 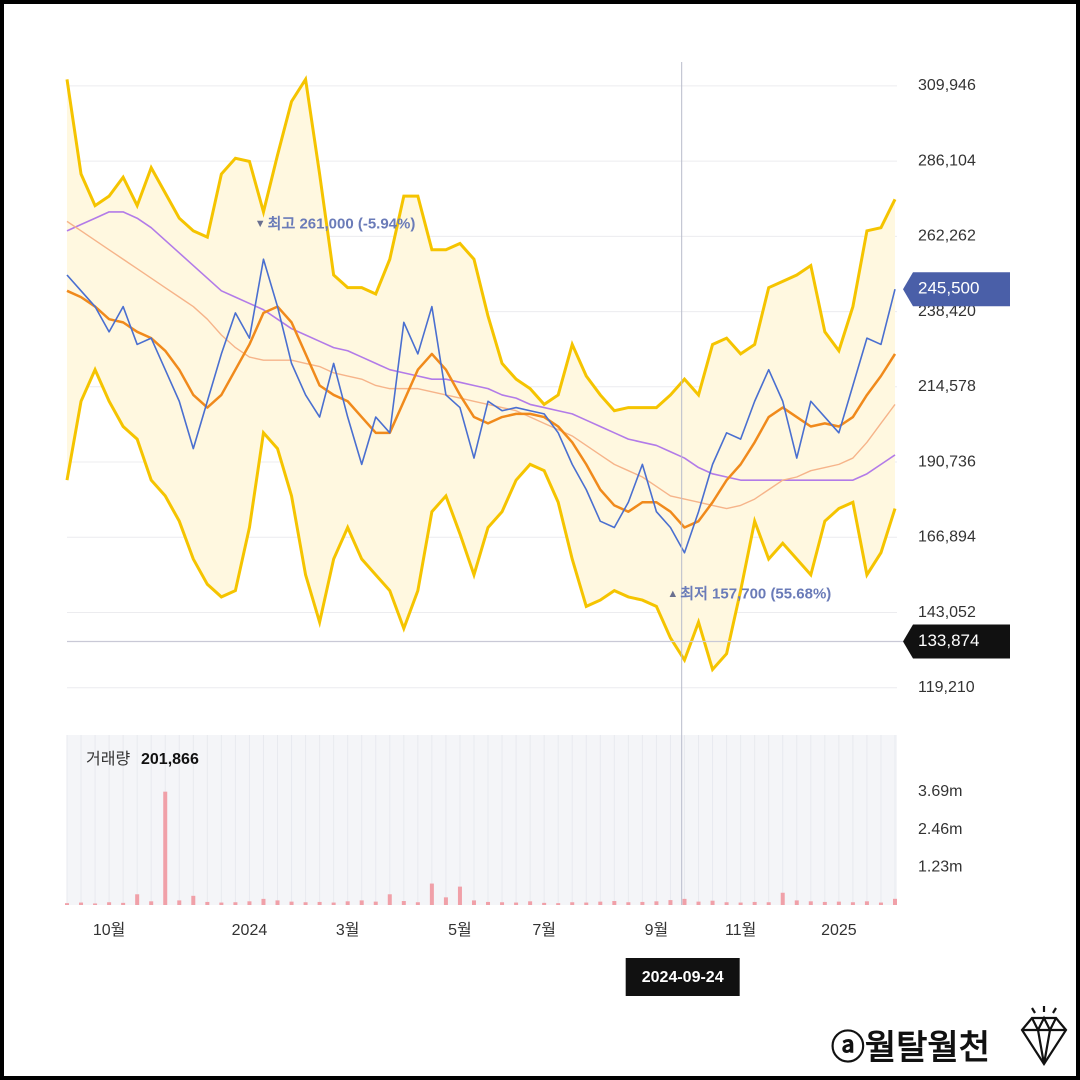 I want to click on date-tag, so click(x=682, y=977).